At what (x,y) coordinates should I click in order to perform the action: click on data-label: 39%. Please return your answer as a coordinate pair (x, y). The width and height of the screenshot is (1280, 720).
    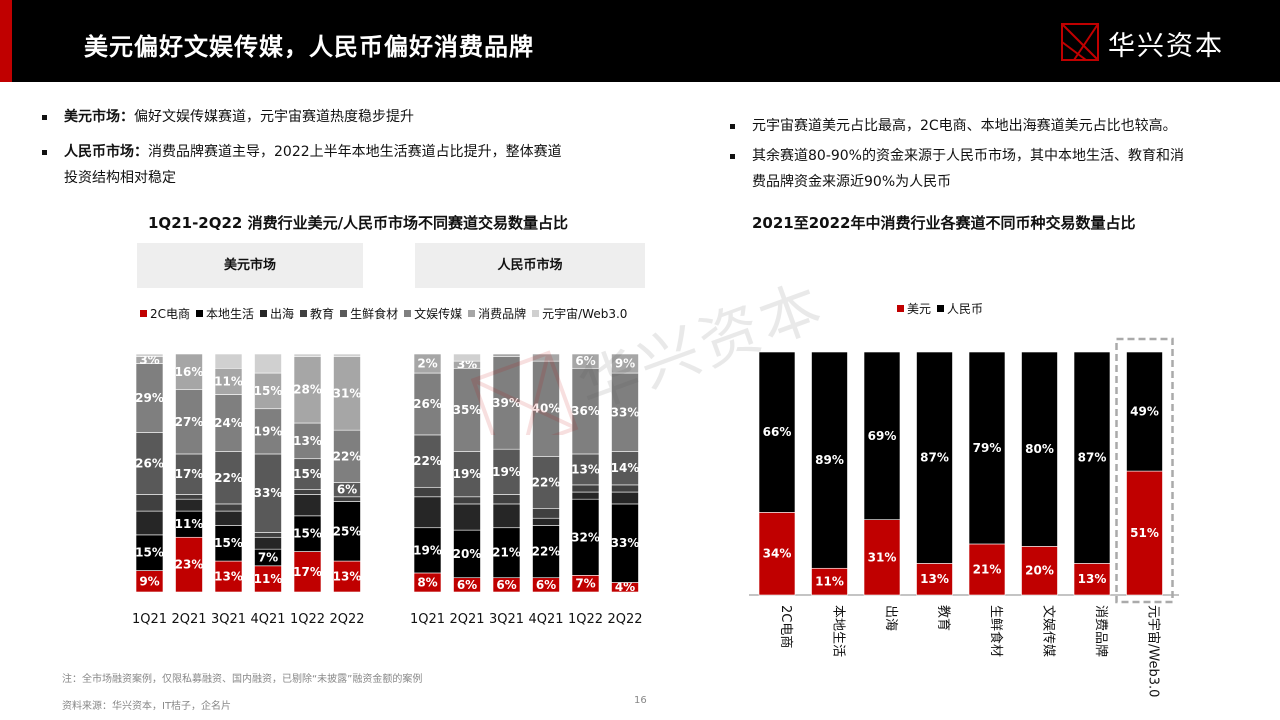
    Looking at the image, I should click on (506, 403).